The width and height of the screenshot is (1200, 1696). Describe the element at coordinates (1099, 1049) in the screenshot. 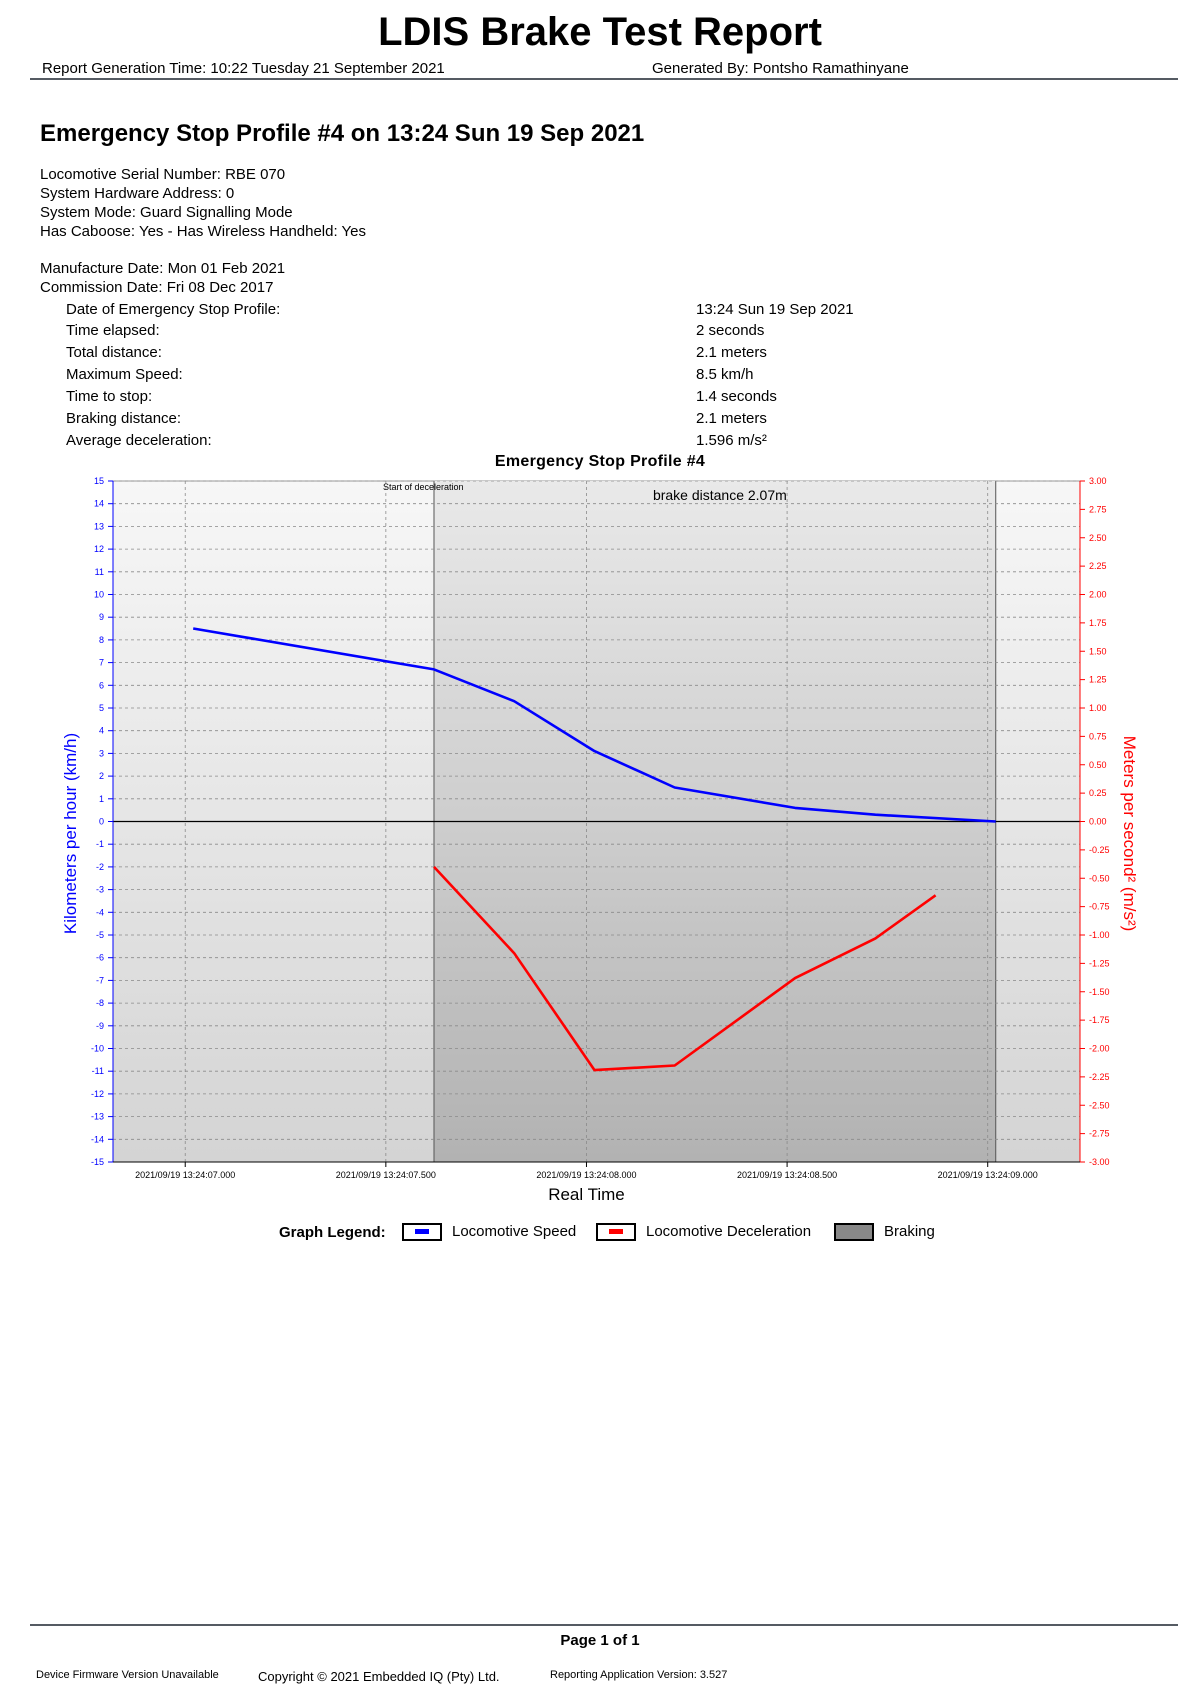

I see `right-tick-label: -2.00` at that location.